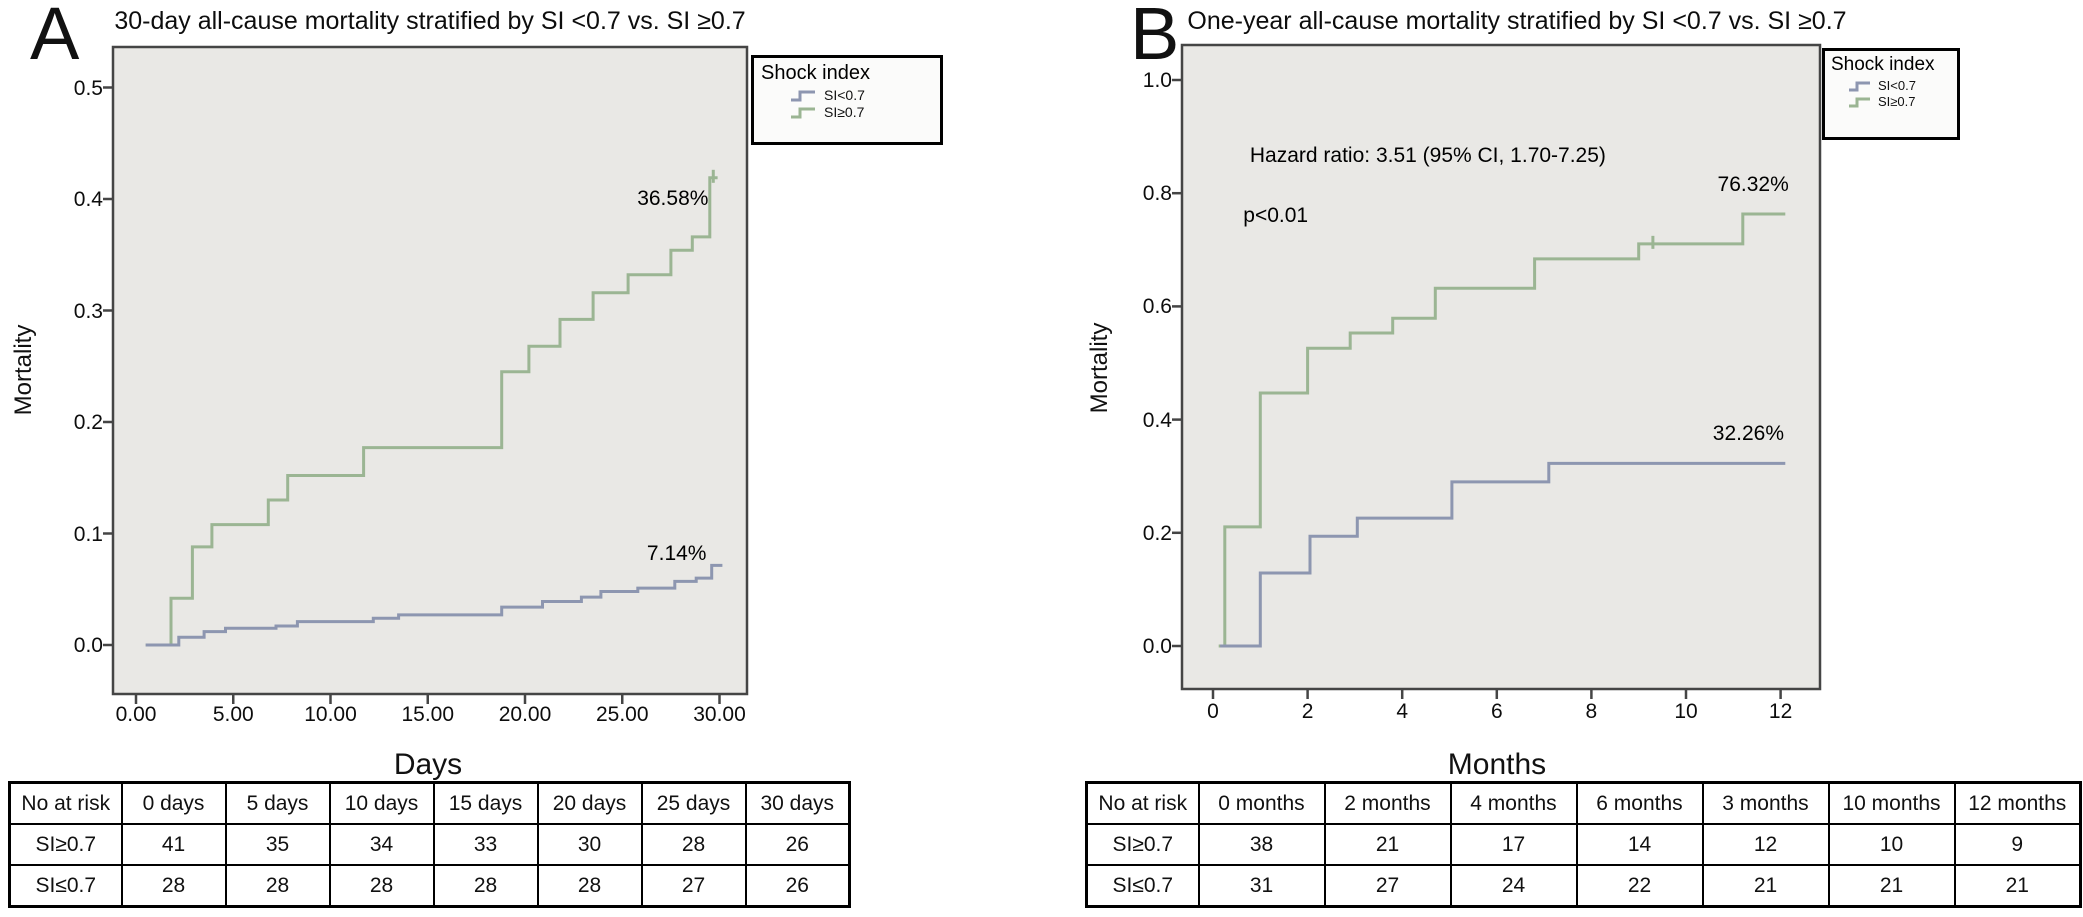 This screenshot has width=2083, height=917. I want to click on legend-item-si-lt-07: SI<0.7, so click(861, 95).